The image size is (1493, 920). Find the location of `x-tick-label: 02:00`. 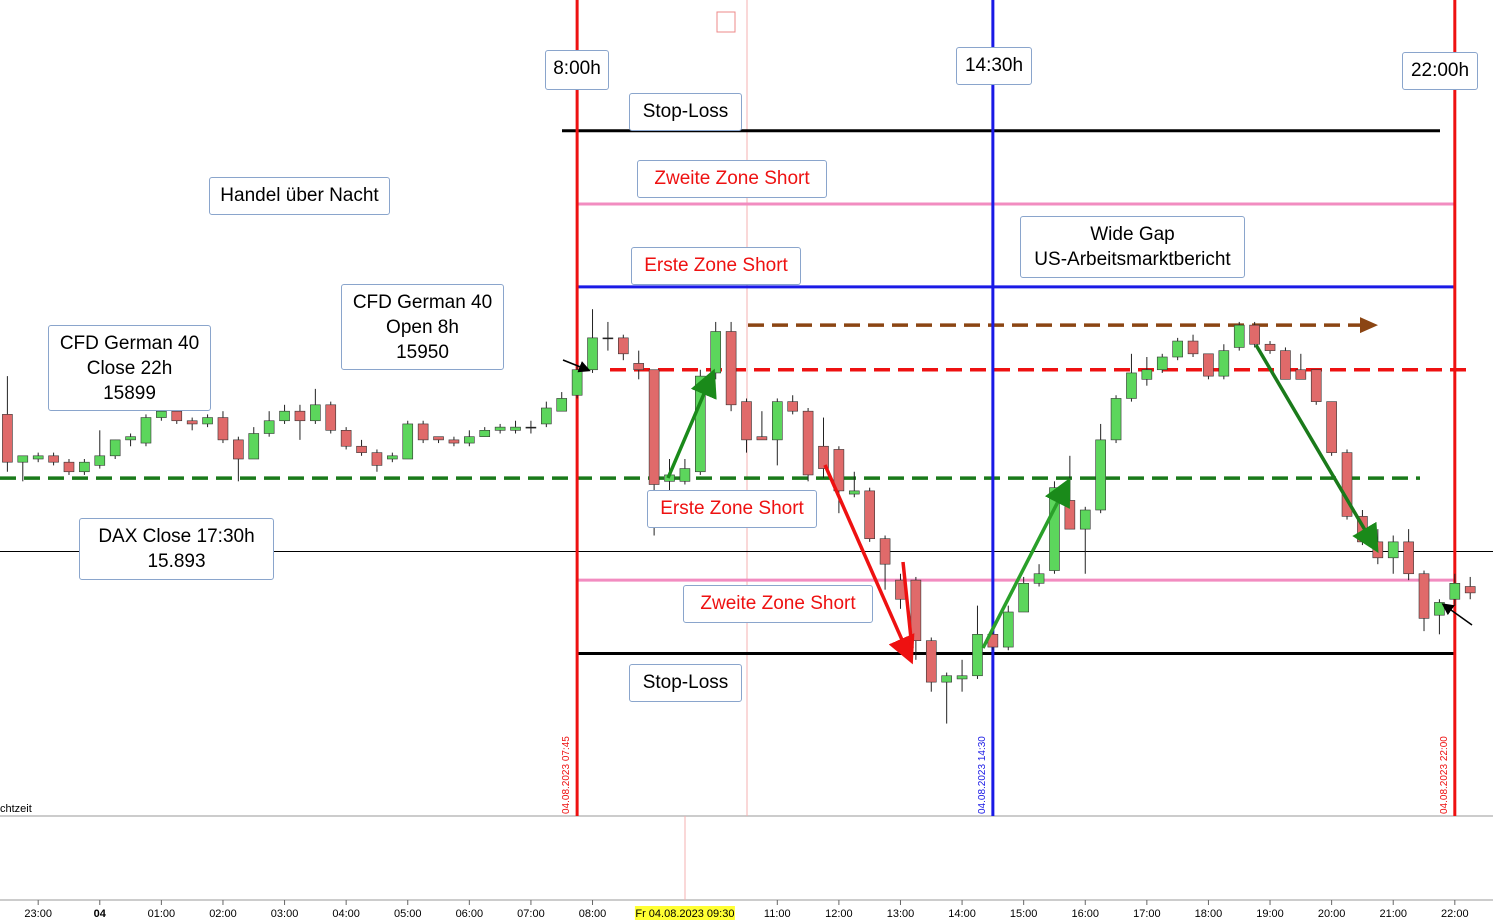

x-tick-label: 02:00 is located at coordinates (223, 914).